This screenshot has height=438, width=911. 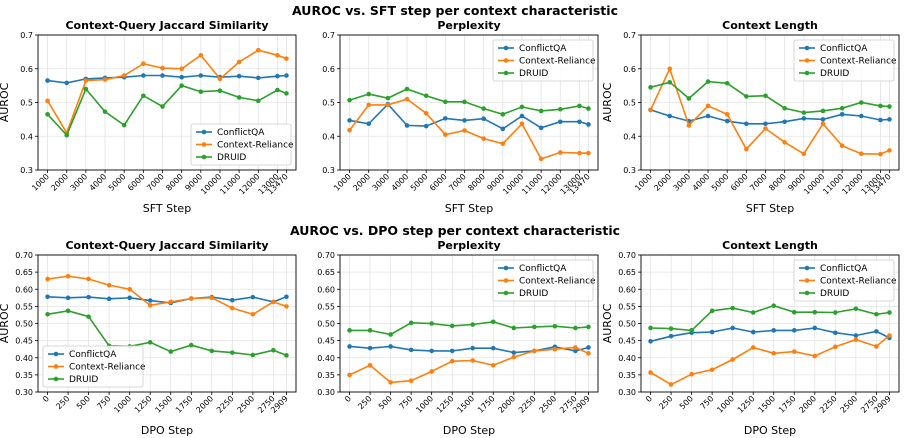 What do you see at coordinates (107, 368) in the screenshot?
I see `legend-label: Context-Reliance` at bounding box center [107, 368].